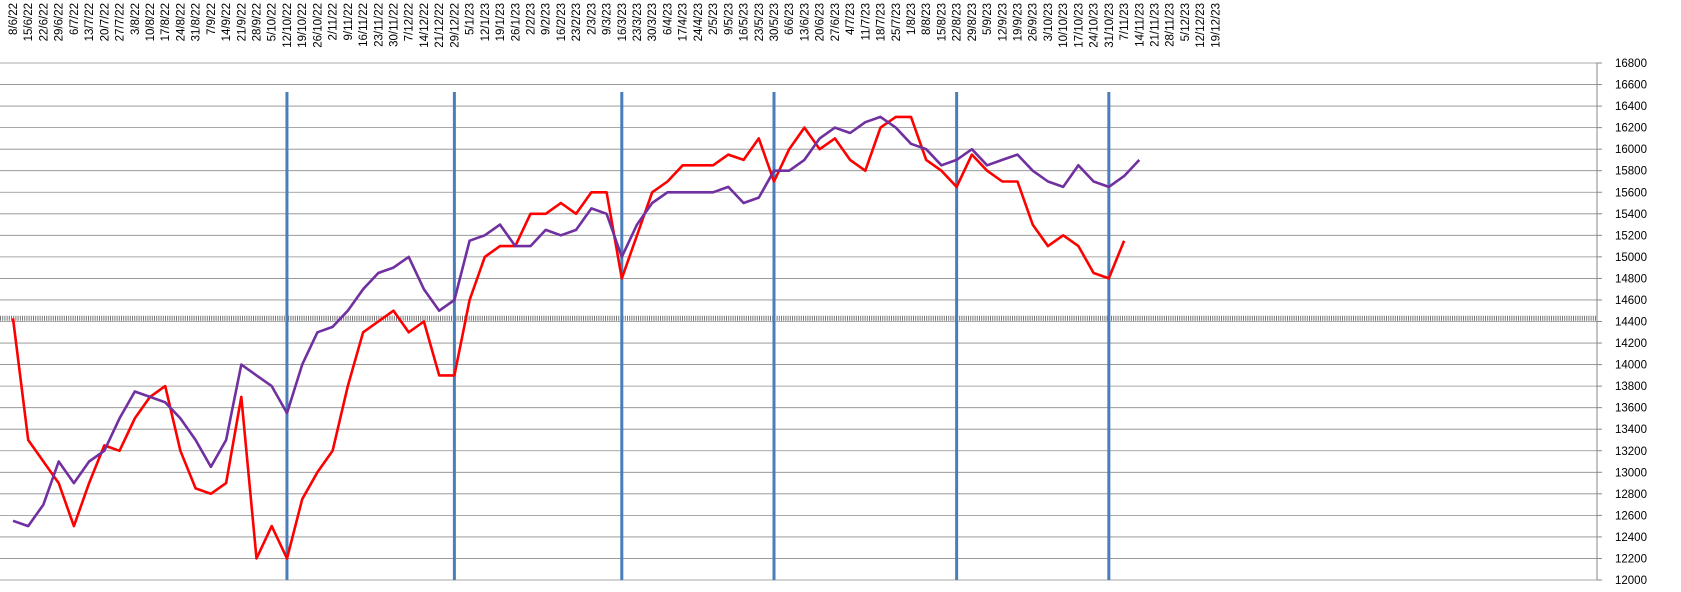 This screenshot has width=1681, height=592. Describe the element at coordinates (1631, 301) in the screenshot. I see `y-tick-label: 14600` at that location.